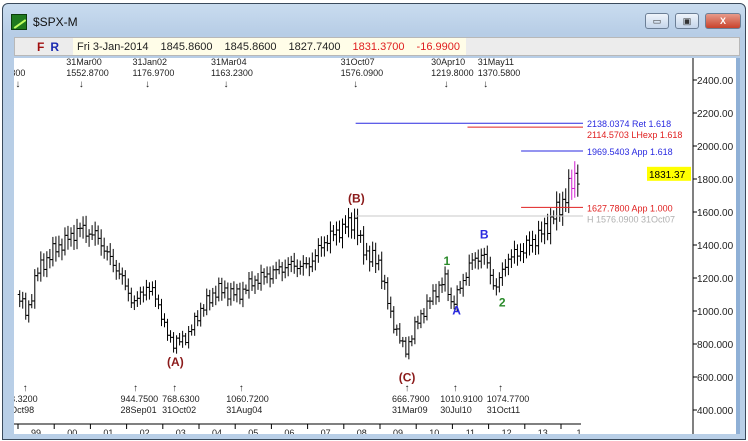 The width and height of the screenshot is (748, 441). Describe the element at coordinates (448, 62) in the screenshot. I see `top-pivot-date: 30Apr10` at that location.